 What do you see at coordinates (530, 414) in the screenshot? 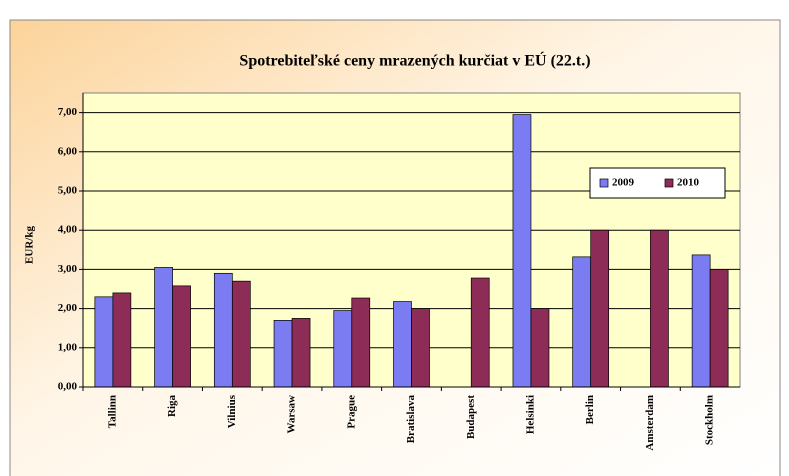
I see `x-tick-label: Helsinki` at bounding box center [530, 414].